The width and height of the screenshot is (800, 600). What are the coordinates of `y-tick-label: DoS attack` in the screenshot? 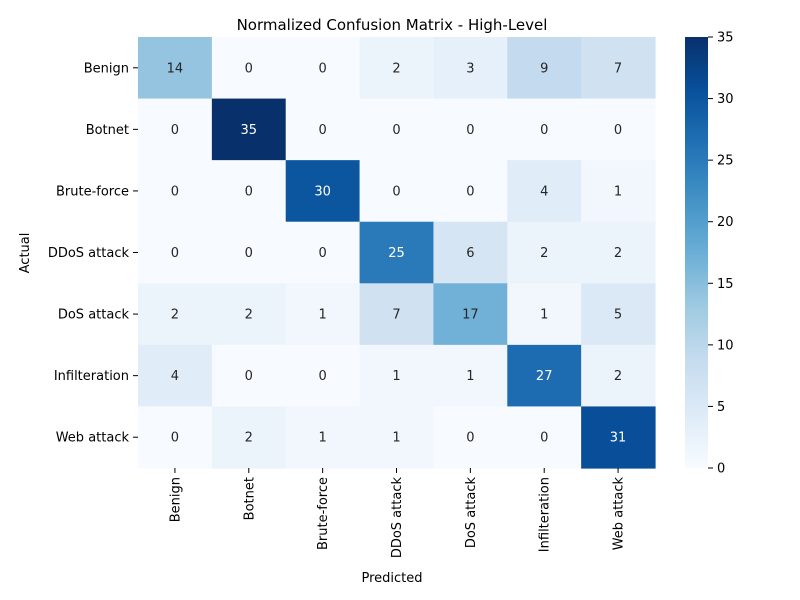 It's located at (94, 315).